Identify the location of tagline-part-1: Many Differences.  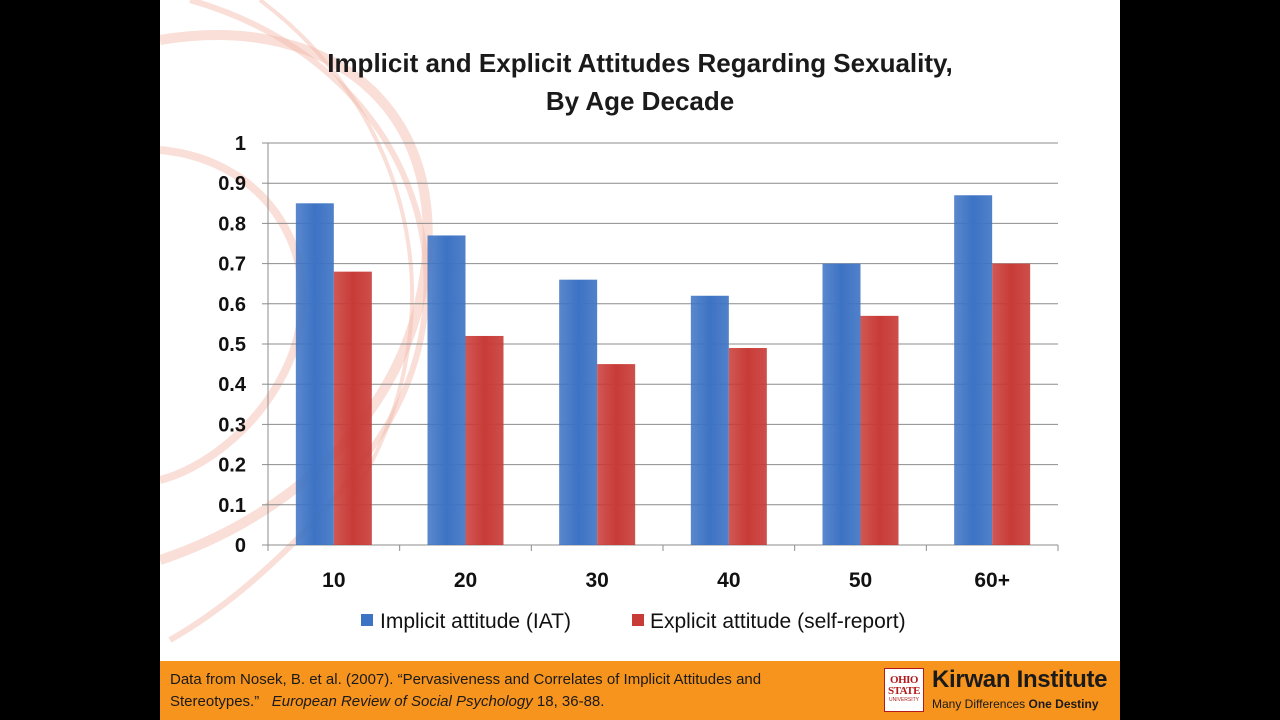
(979, 704).